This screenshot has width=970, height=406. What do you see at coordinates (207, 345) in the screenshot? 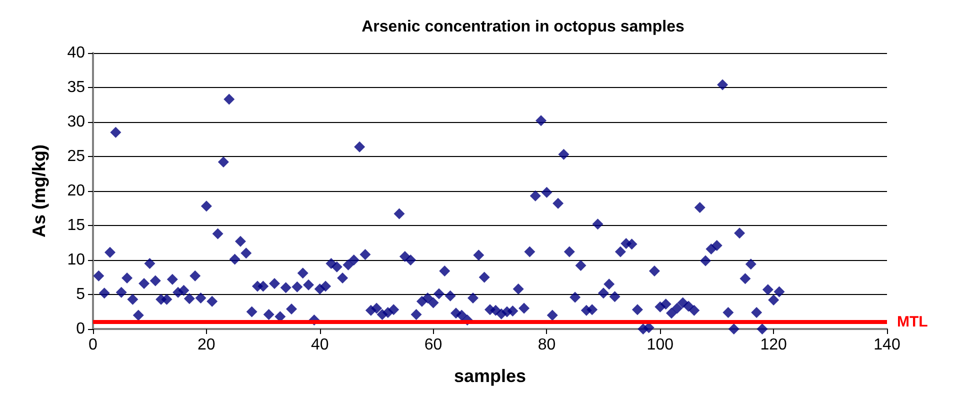
I see `x-tick-label: 20` at bounding box center [207, 345].